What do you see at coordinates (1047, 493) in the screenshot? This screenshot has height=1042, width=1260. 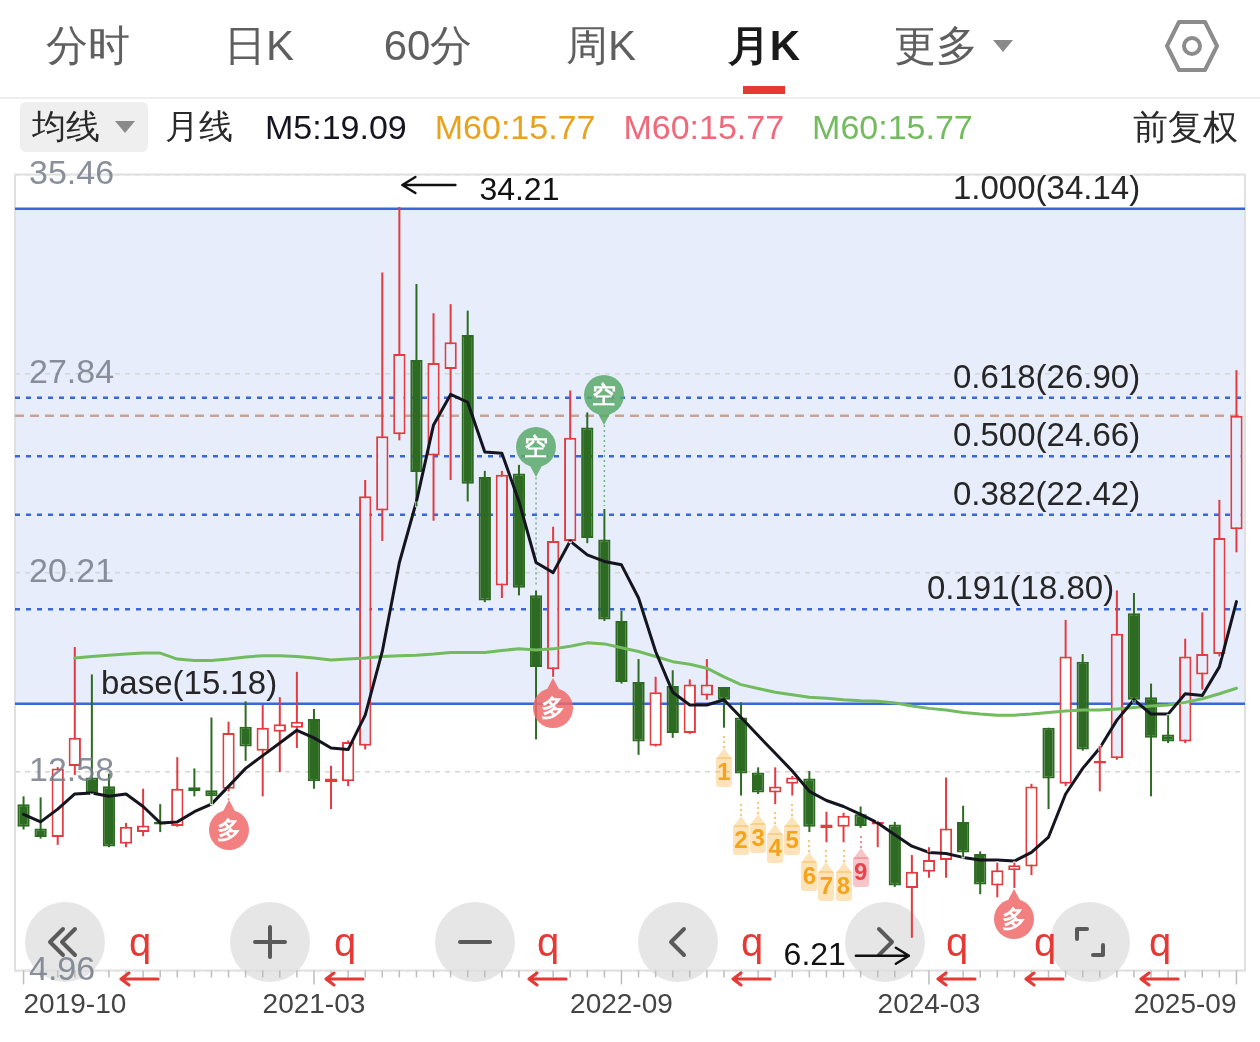 I see `ref-line-label: 0.382(22.42)` at bounding box center [1047, 493].